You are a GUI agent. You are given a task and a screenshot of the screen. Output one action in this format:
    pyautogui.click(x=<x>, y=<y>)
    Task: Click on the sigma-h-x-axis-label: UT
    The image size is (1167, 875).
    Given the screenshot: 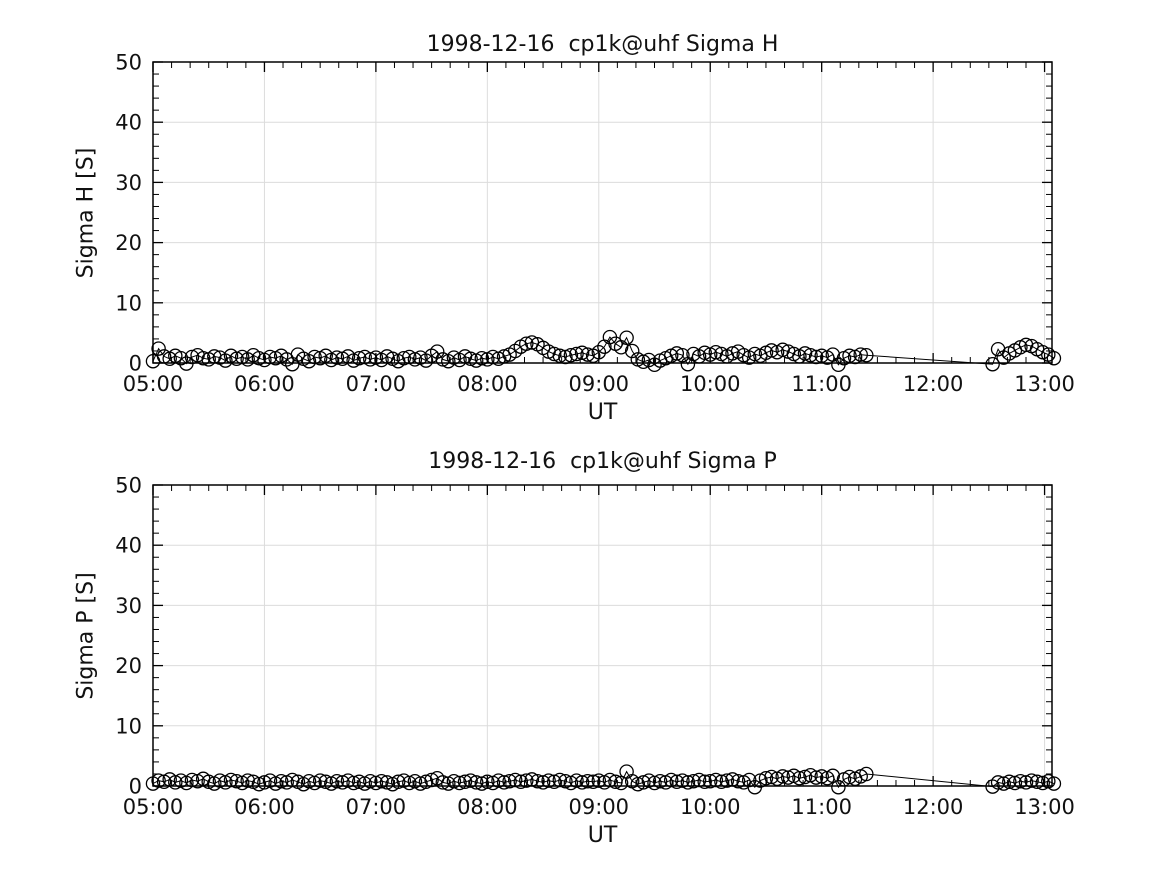 What is the action you would take?
    pyautogui.click(x=602, y=412)
    